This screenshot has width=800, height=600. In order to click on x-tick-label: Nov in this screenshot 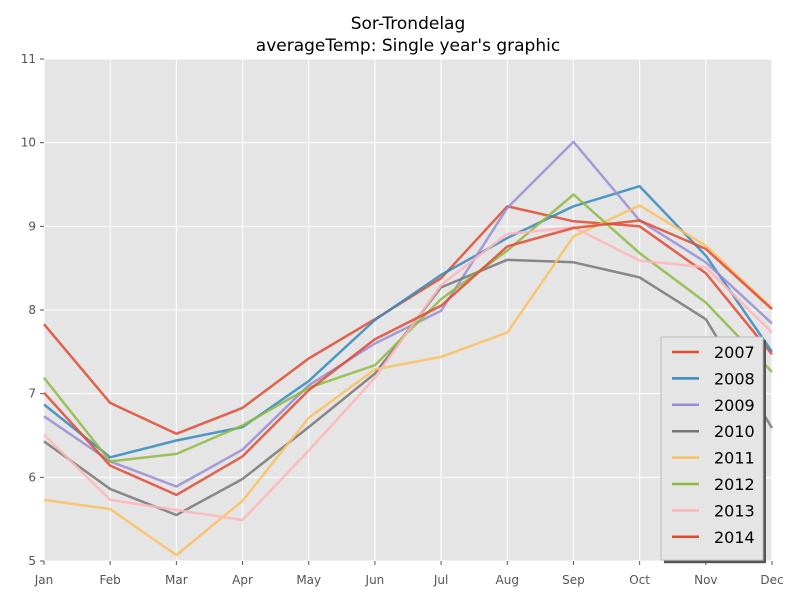, I will do `click(705, 580)`.